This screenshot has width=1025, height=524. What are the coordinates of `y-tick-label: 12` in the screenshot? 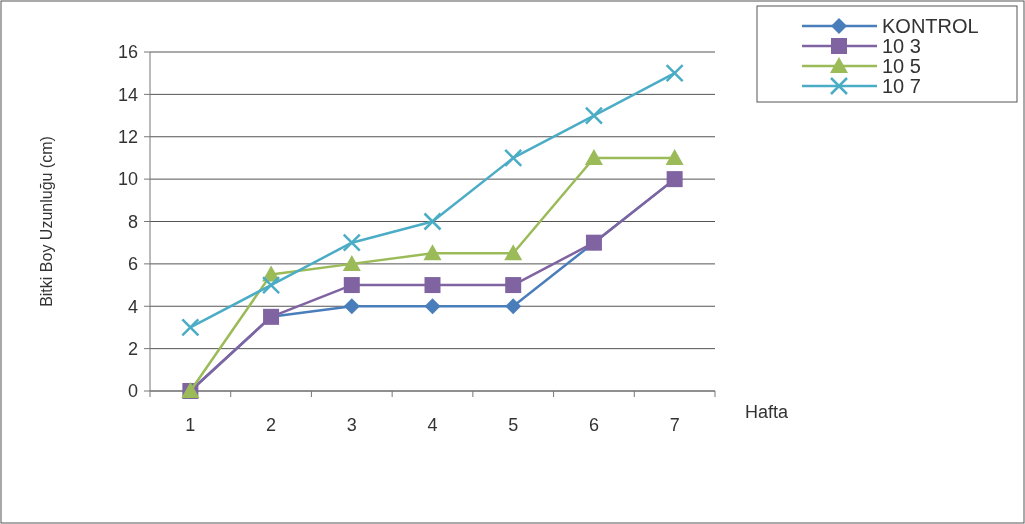 It's located at (127, 137).